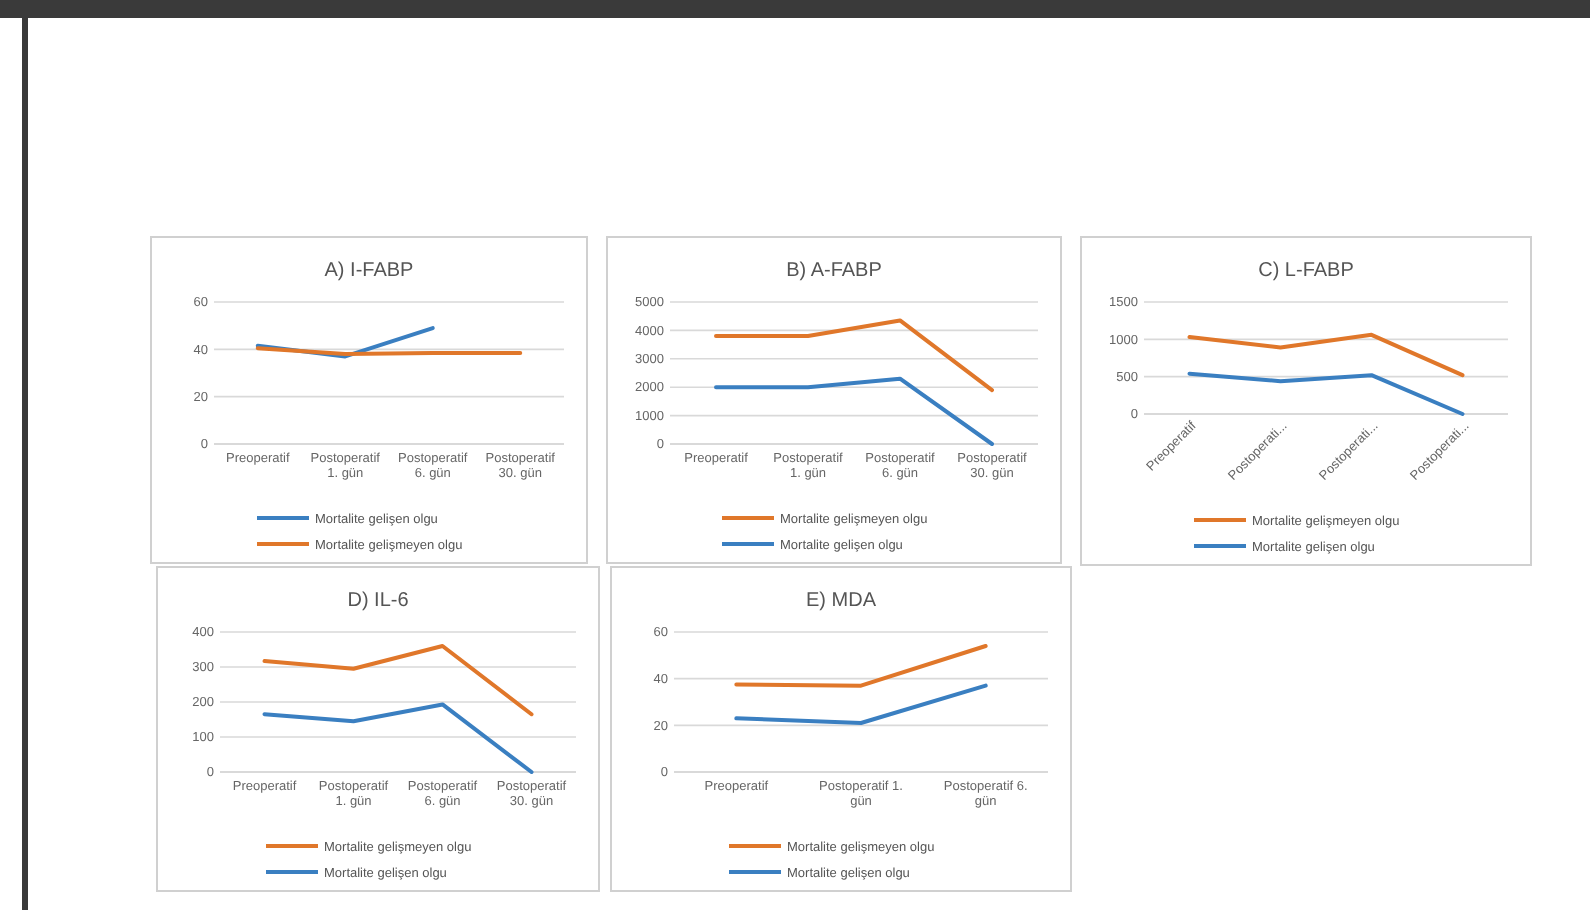 The image size is (1590, 910). Describe the element at coordinates (378, 601) in the screenshot. I see `chart-title: D) IL-6` at that location.